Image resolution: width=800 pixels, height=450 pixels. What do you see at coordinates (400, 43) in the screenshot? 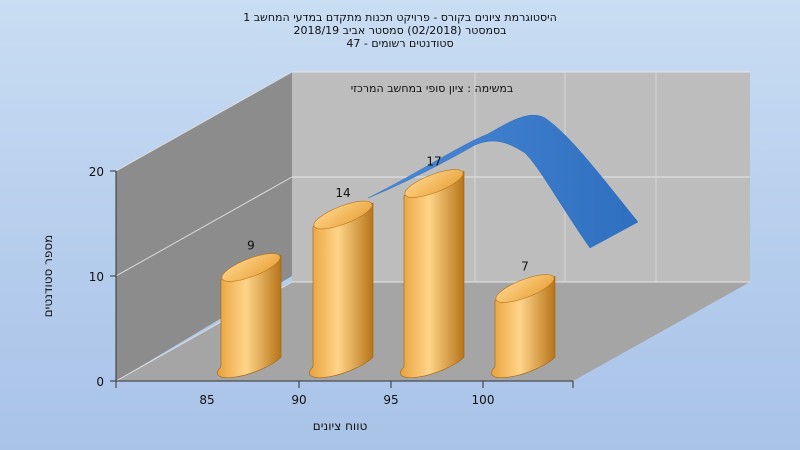
I see `chart-title-line-3: סטודנטים רשומים - 47` at bounding box center [400, 43].